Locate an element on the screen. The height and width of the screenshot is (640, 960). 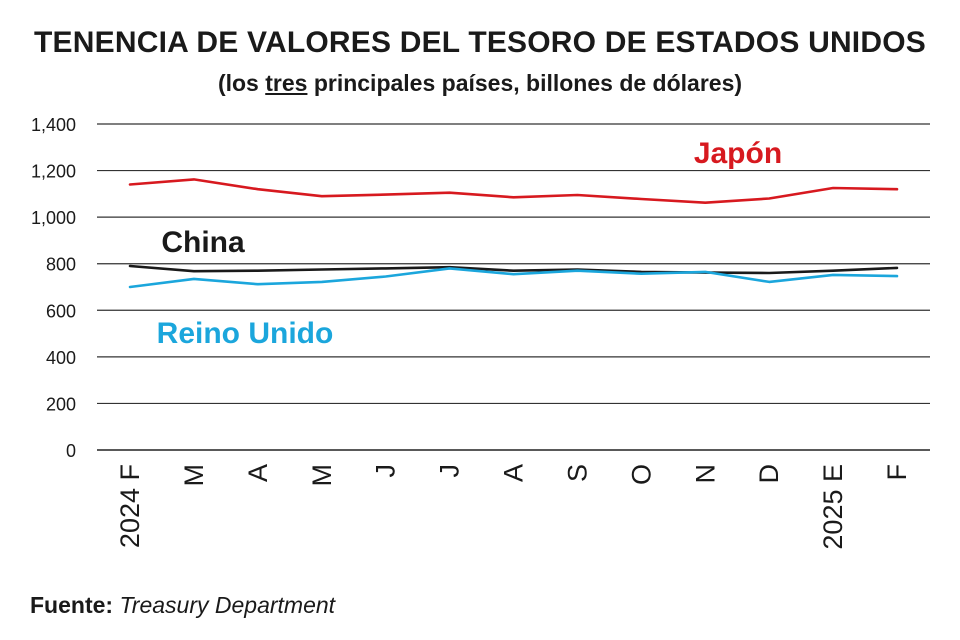
y-tick-label: 1,400 is located at coordinates (53, 125).